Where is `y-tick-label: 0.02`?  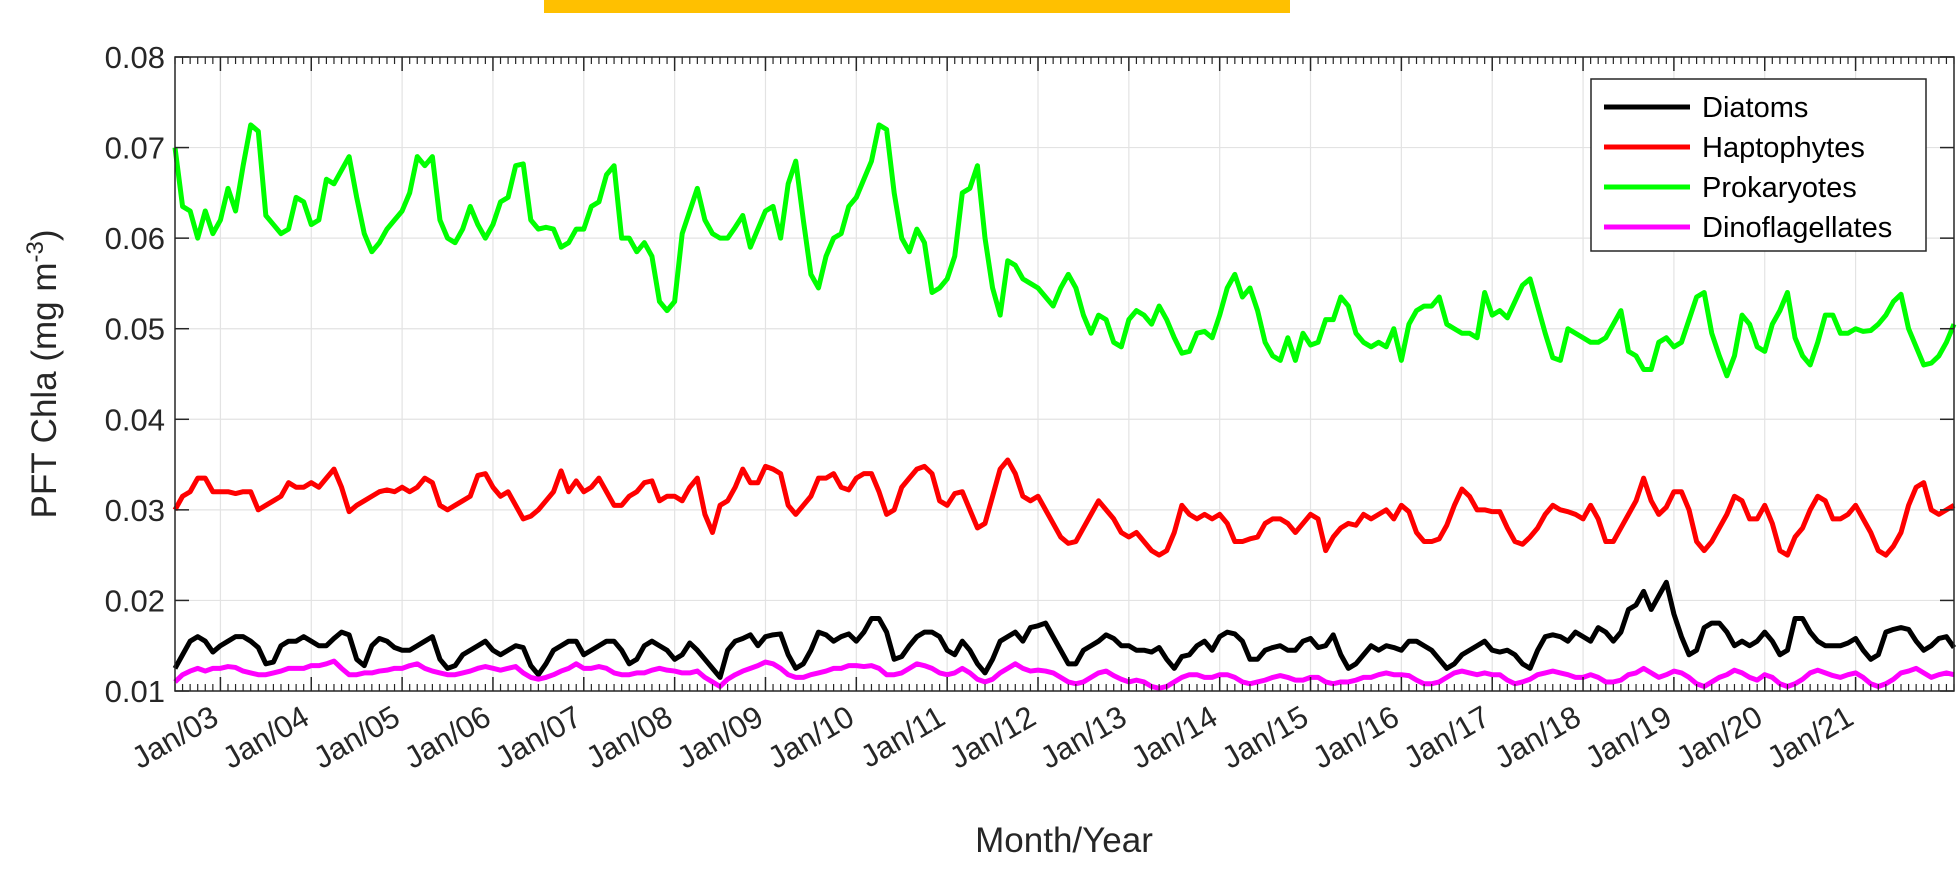 y-tick-label: 0.02 is located at coordinates (135, 600).